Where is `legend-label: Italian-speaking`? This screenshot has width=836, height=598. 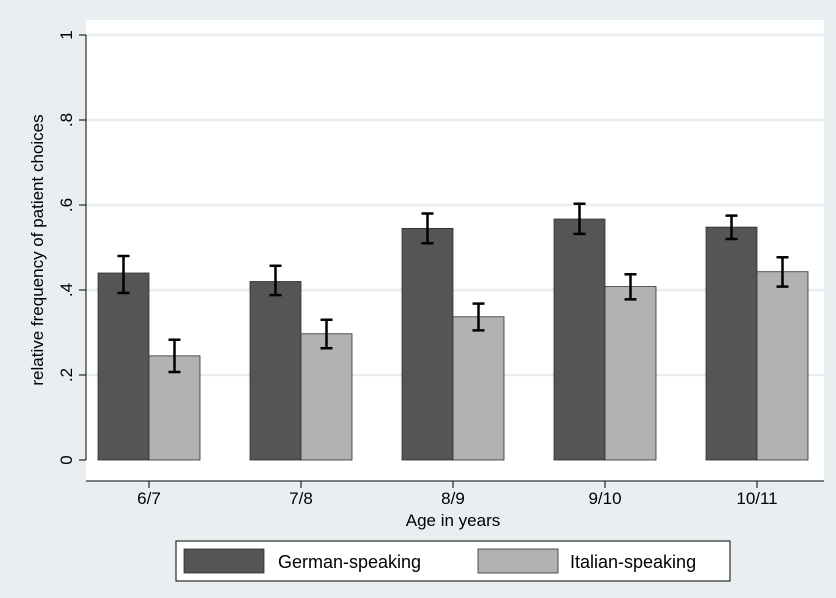 legend-label: Italian-speaking is located at coordinates (633, 562).